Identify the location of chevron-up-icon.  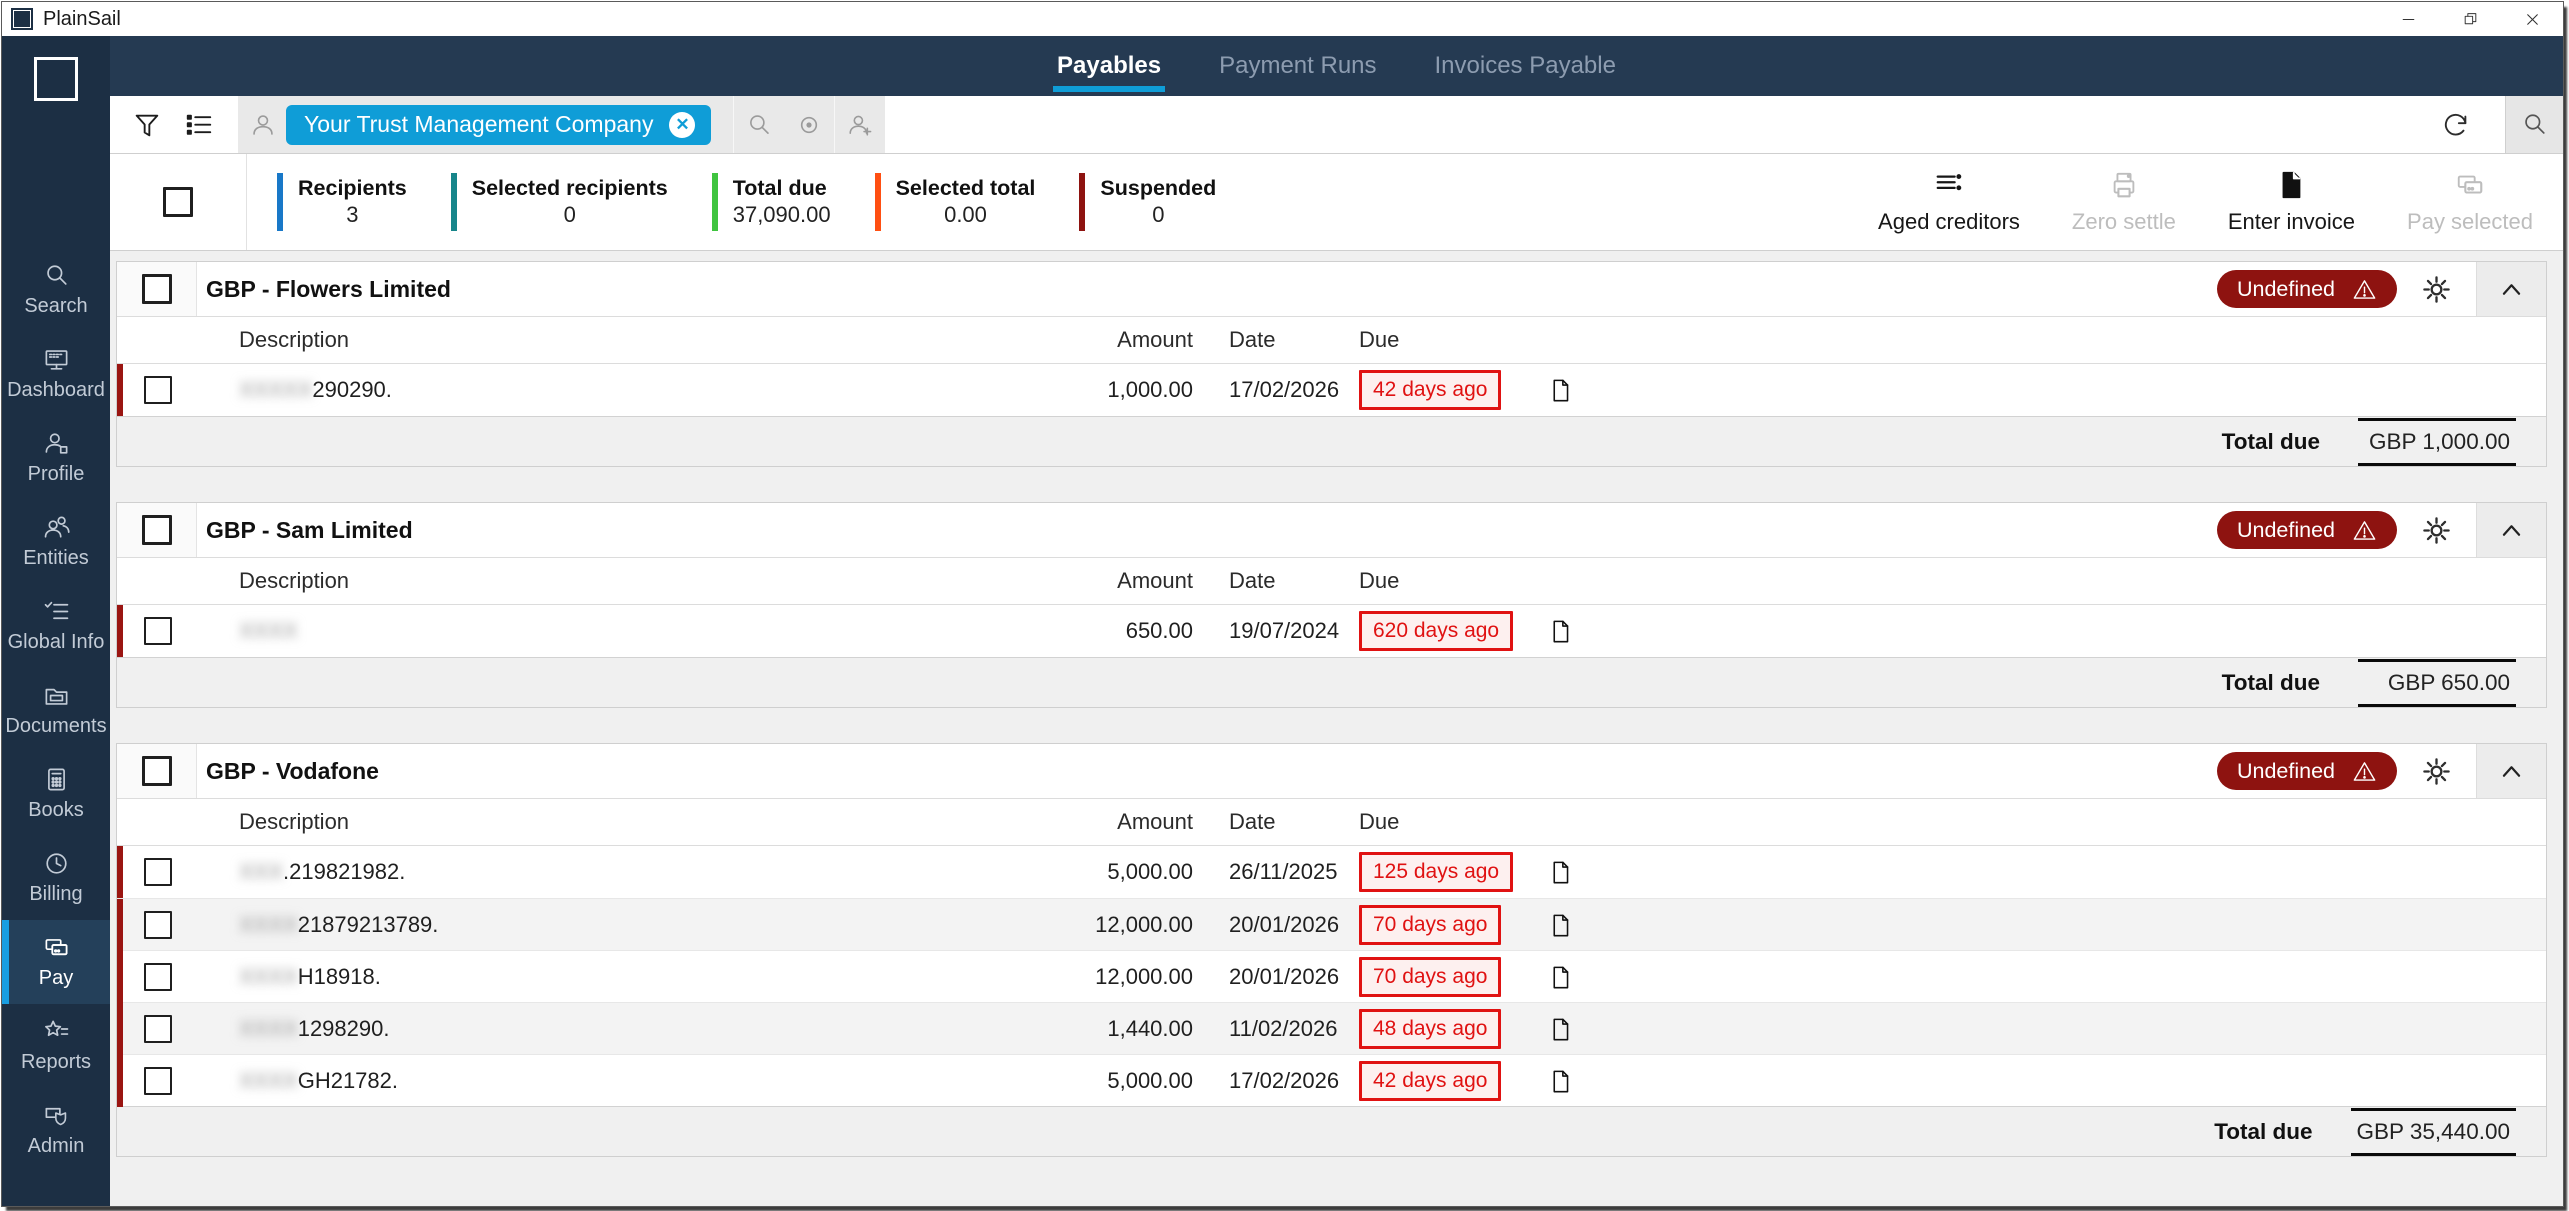
(2511, 530).